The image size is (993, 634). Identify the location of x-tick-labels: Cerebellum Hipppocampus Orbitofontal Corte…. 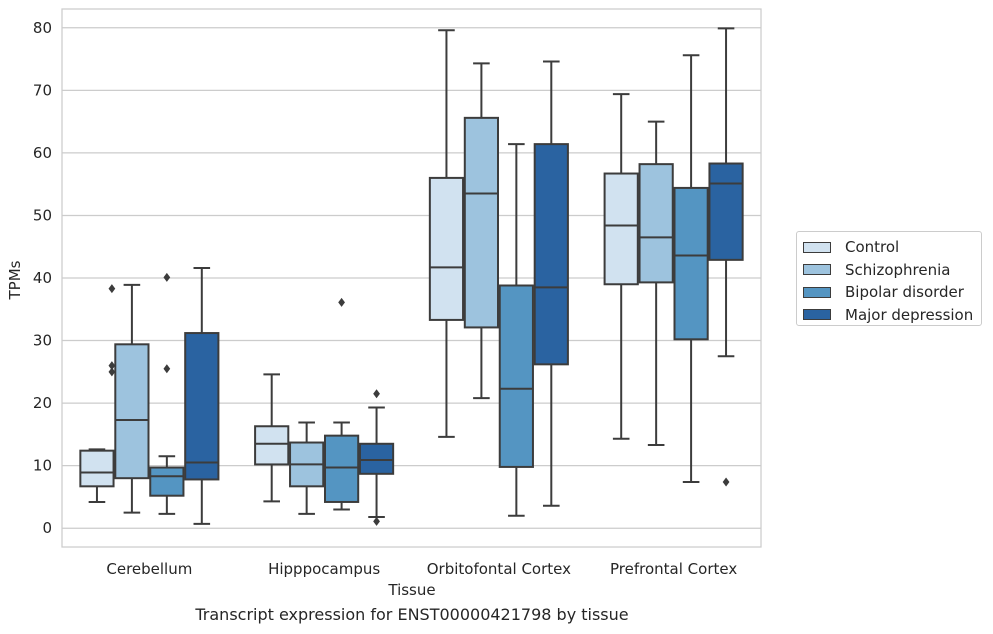
(421, 569).